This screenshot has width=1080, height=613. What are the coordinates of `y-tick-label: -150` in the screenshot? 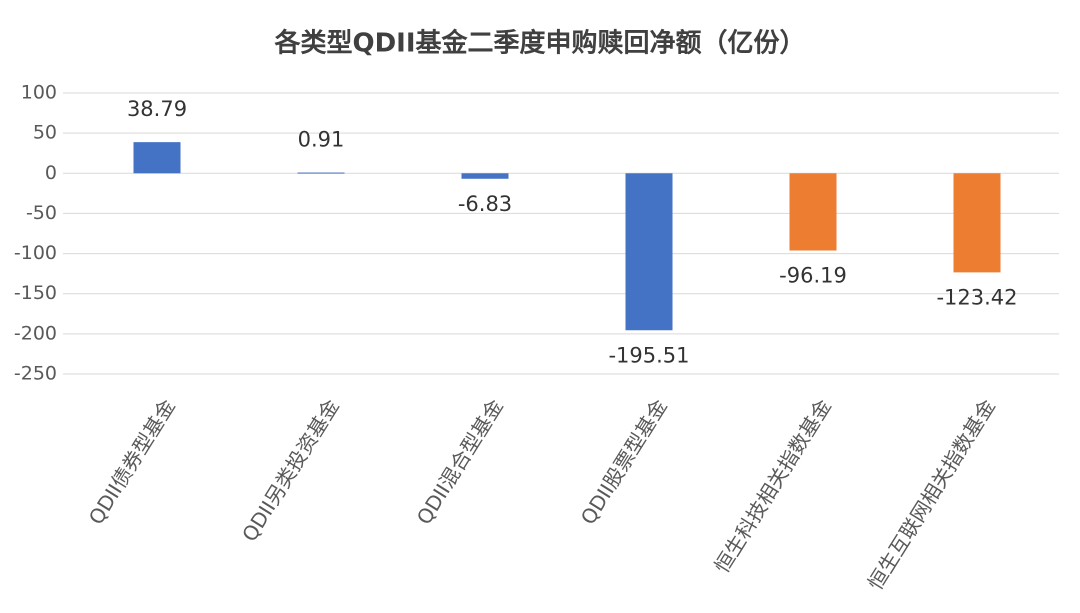 It's located at (35, 293).